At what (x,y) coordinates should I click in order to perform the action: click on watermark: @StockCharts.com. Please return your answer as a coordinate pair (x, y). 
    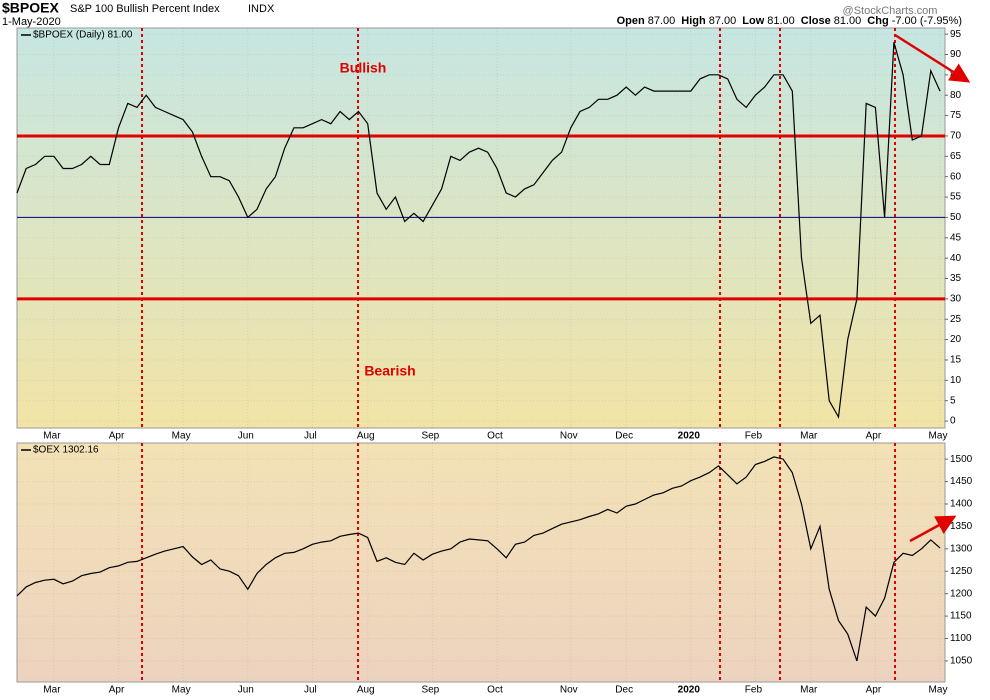
    Looking at the image, I should click on (890, 11).